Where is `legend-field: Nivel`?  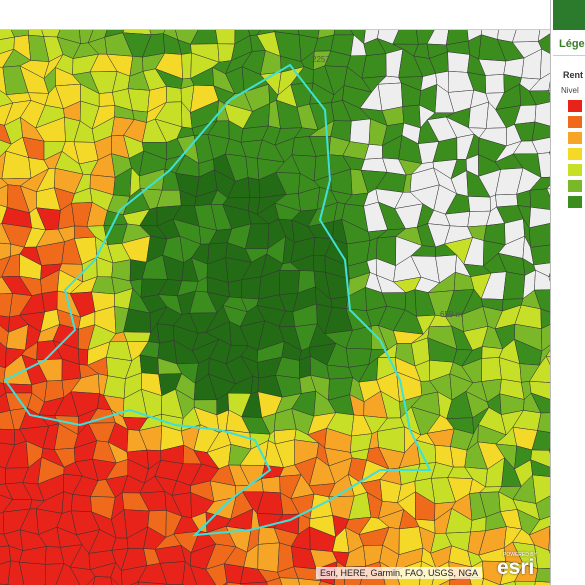 legend-field: Nivel is located at coordinates (570, 90).